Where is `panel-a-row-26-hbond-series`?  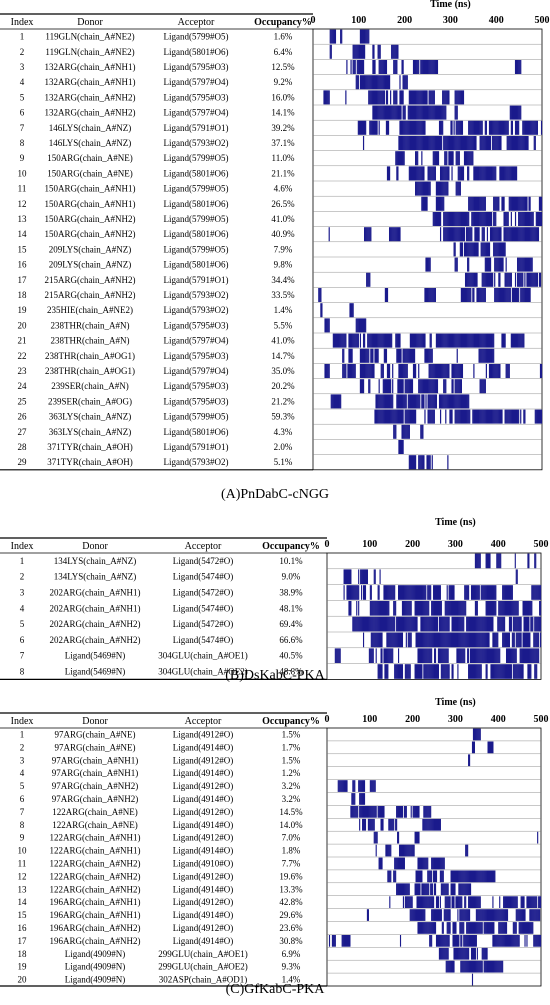 panel-a-row-26-hbond-series is located at coordinates (458, 416).